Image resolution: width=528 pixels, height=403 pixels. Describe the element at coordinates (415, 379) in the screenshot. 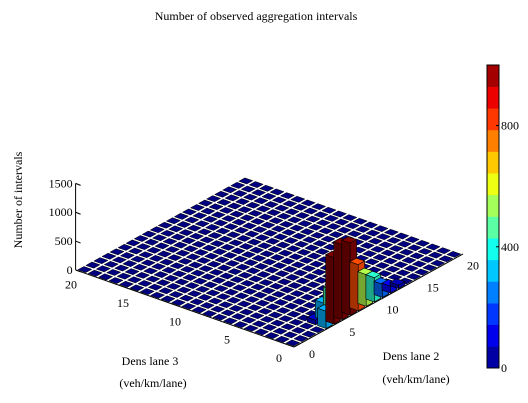

I see `x-axis-label-line2: (veh/km/lane)` at that location.